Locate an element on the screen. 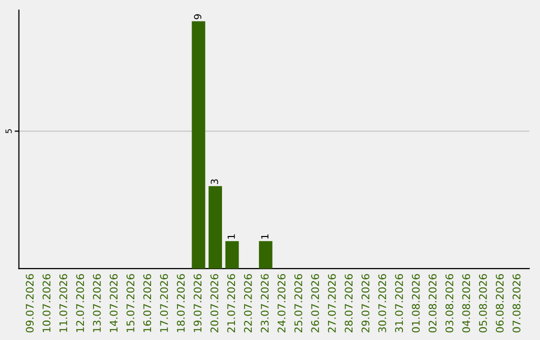  x-tick-label: 13.07.2026 is located at coordinates (96, 303).